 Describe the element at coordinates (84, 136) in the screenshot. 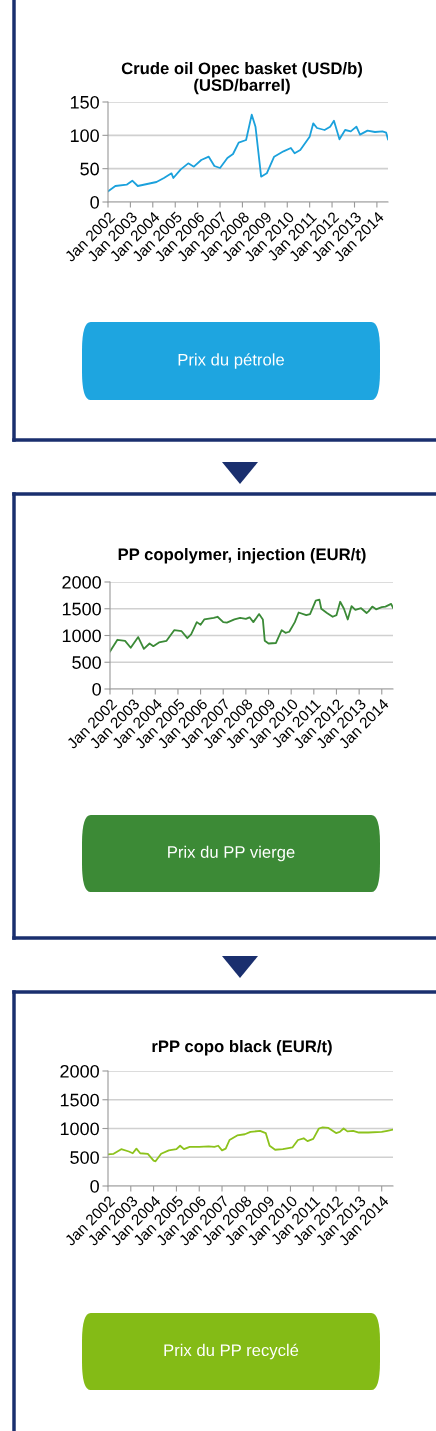

I see `y-tick-label: 100` at that location.